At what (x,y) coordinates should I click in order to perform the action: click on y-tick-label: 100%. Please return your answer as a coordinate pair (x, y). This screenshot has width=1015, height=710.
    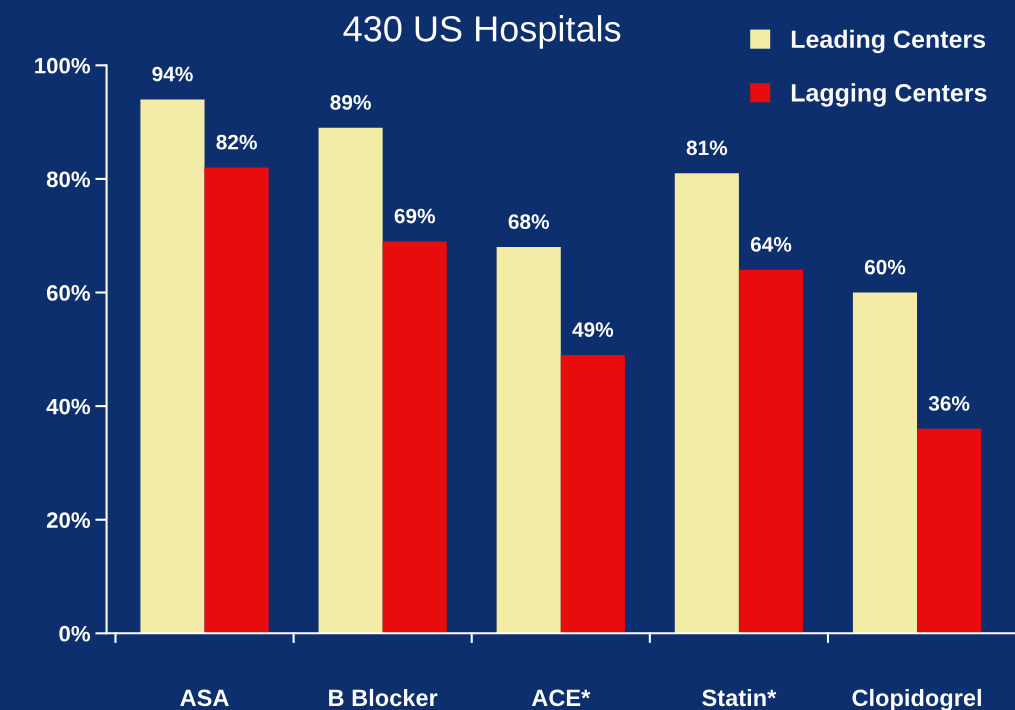
    Looking at the image, I should click on (63, 65).